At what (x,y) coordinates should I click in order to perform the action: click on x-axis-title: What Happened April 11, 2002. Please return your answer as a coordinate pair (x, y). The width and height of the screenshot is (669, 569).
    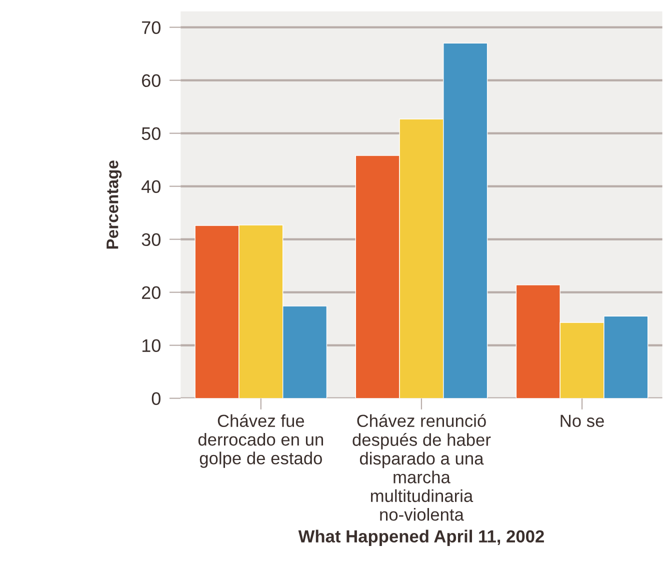
    Looking at the image, I should click on (421, 538).